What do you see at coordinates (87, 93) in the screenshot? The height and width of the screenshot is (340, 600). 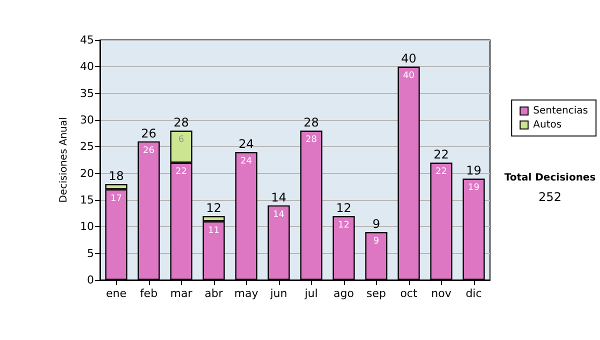 I see `y-tick-label: 35` at bounding box center [87, 93].